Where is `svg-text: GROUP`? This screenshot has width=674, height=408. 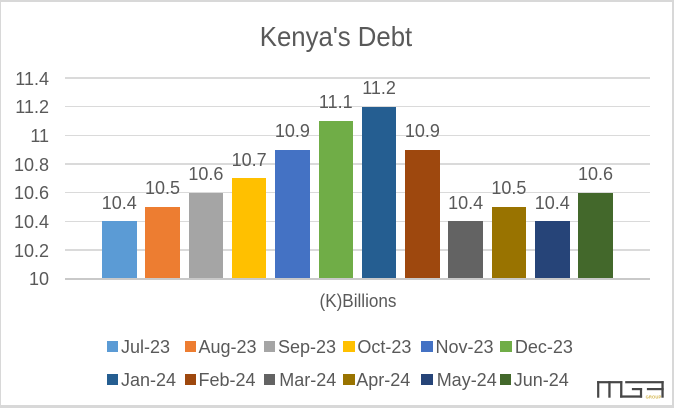
svg-text: GROUP is located at coordinates (654, 396).